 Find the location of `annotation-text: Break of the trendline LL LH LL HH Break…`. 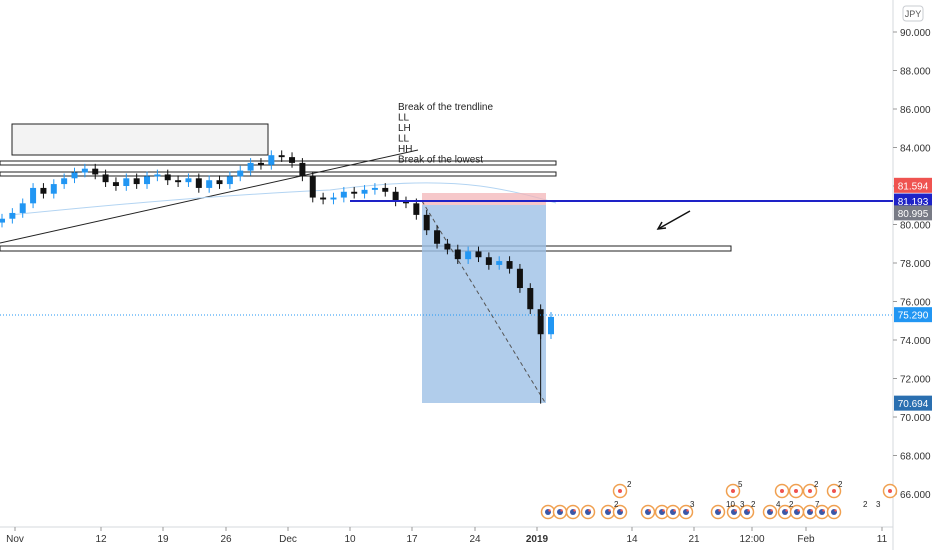

annotation-text: Break of the trendline LL LH LL HH Break… is located at coordinates (445, 134).